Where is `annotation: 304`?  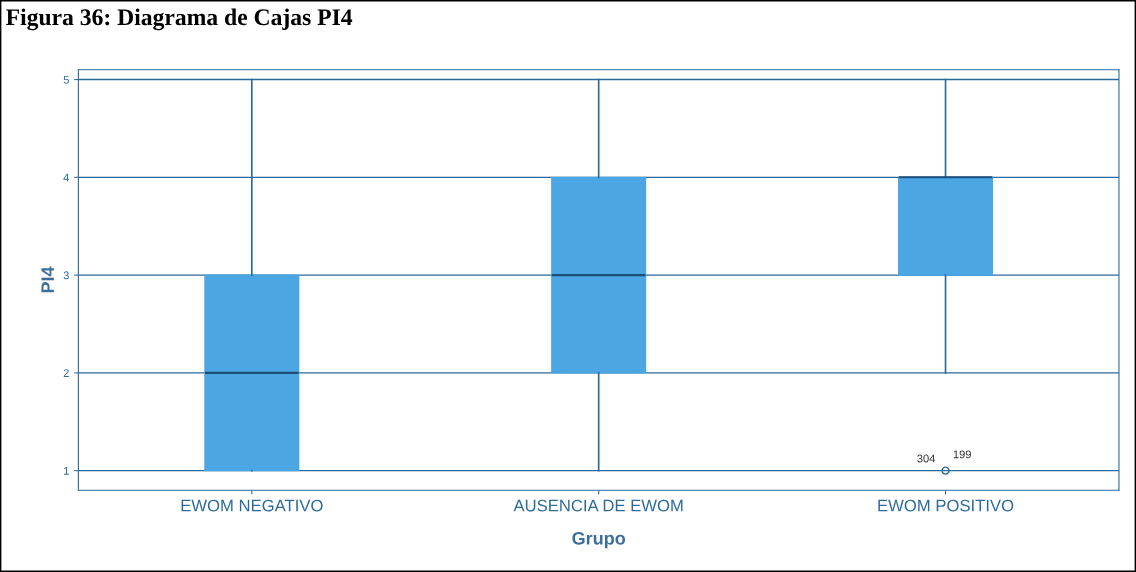 annotation: 304 is located at coordinates (926, 458).